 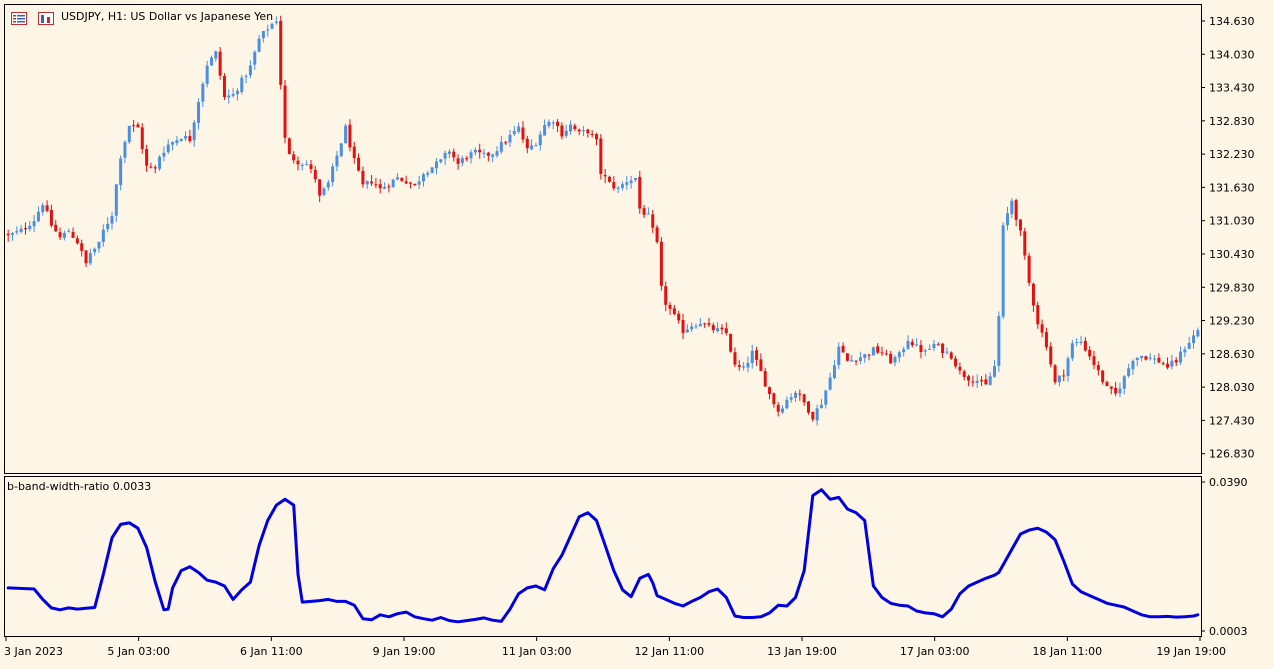 I want to click on chart-list-icon, so click(x=19, y=17).